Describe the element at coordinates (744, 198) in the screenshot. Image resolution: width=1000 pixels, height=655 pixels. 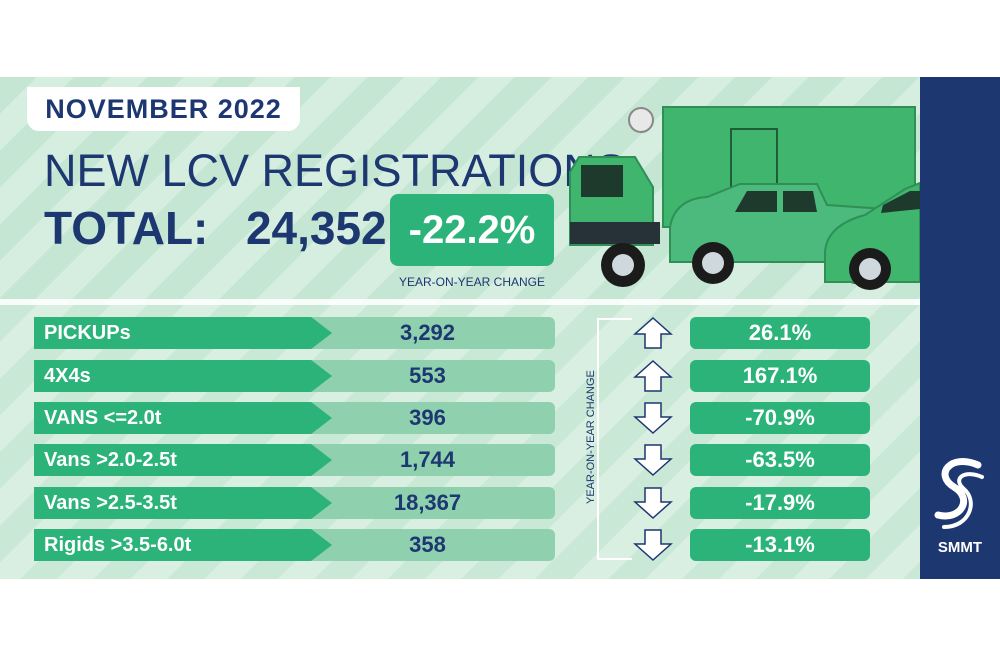
I see `vehicles-illustration` at that location.